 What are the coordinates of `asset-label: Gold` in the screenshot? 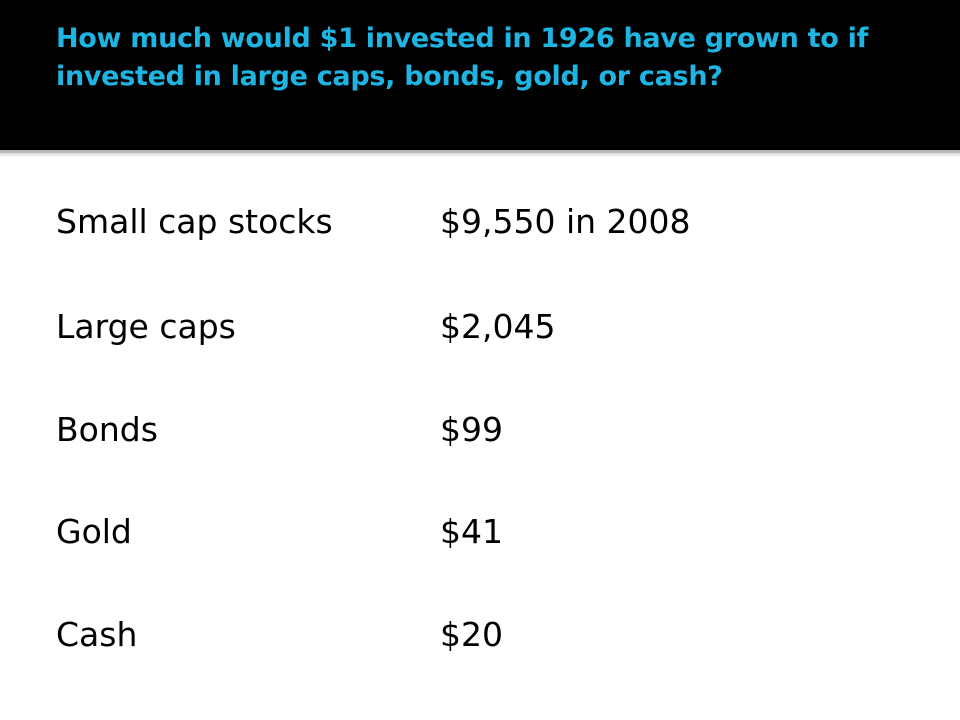 It's located at (94, 531).